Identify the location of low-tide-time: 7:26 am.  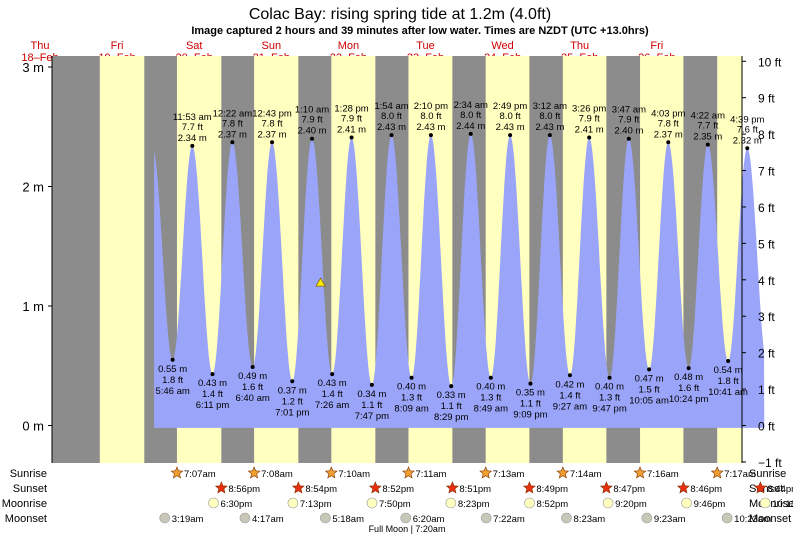
(332, 405).